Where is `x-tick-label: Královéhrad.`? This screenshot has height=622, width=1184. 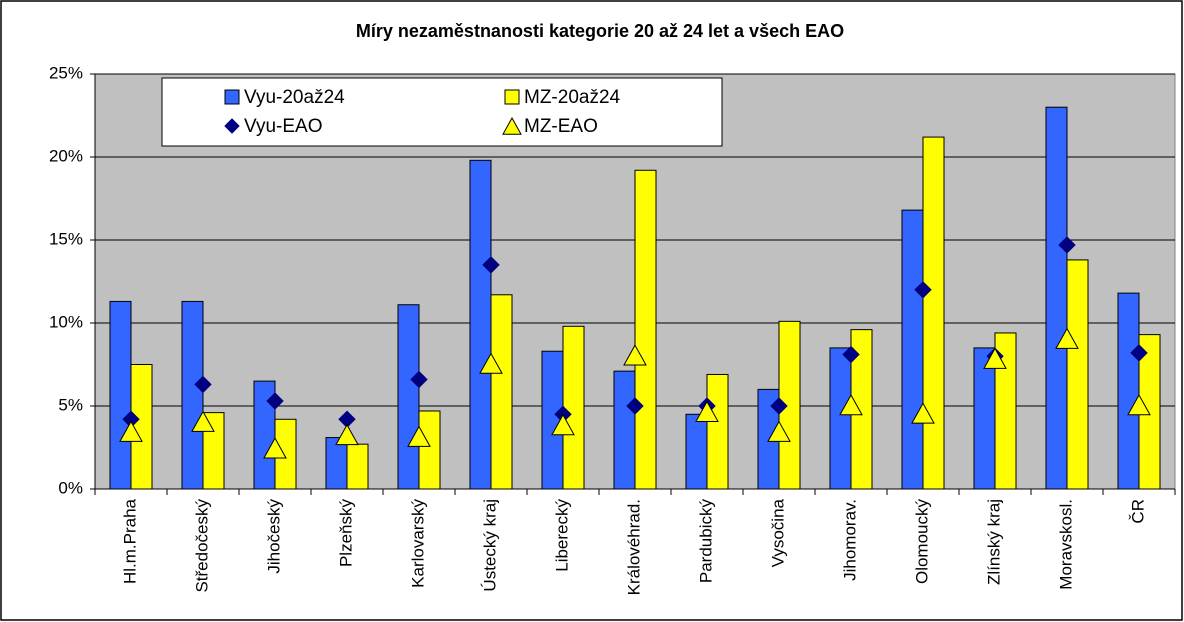
x-tick-label: Královéhrad. is located at coordinates (633, 547).